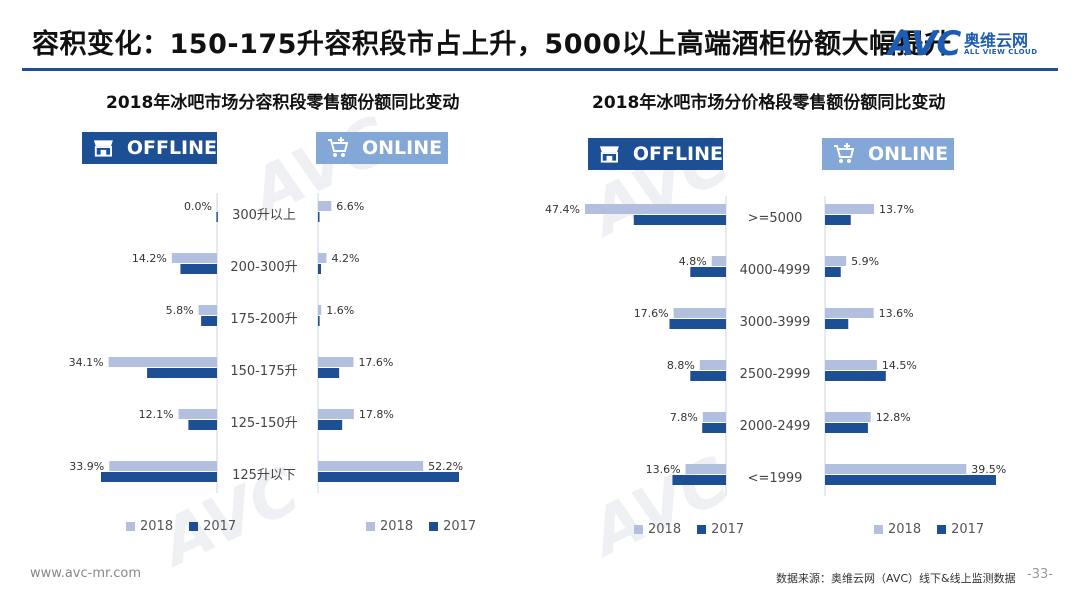 This screenshot has height=608, width=1080. Describe the element at coordinates (689, 529) in the screenshot. I see `legend-right-offline: 2018 2017` at that location.